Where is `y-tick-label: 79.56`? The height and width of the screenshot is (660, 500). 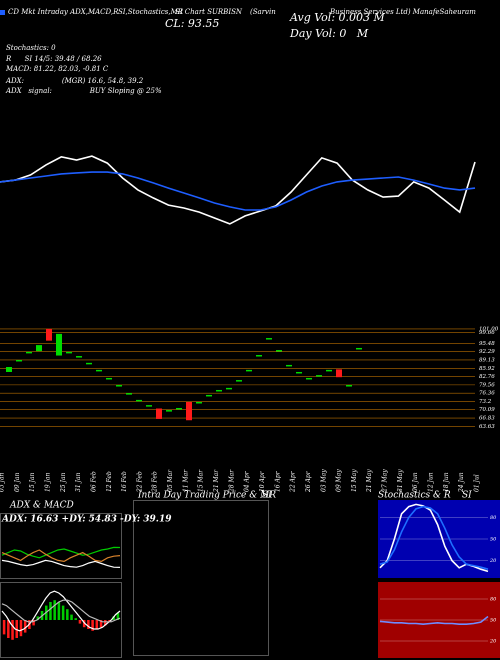 y-tick-label: 79.56 is located at coordinates (487, 385).